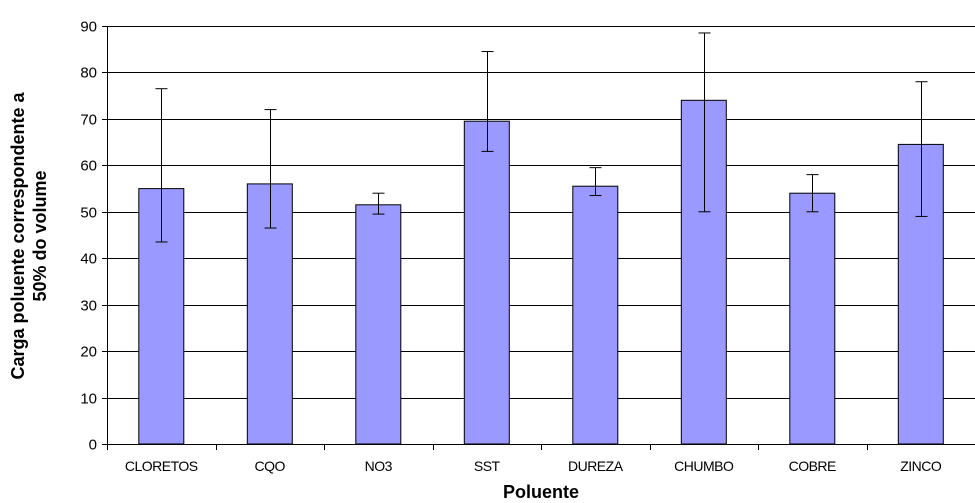  Describe the element at coordinates (88, 73) in the screenshot. I see `y-tick-label: 80` at that location.